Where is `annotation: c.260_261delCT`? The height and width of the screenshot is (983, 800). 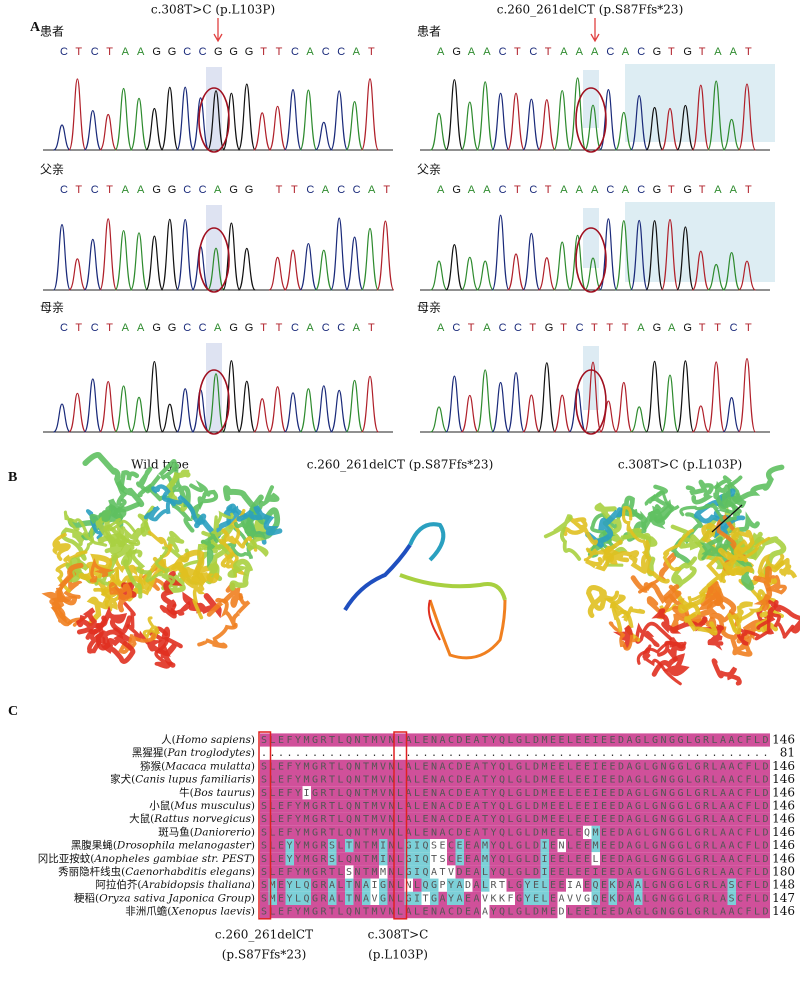
annotation: c.260_261delCT is located at coordinates (264, 935).